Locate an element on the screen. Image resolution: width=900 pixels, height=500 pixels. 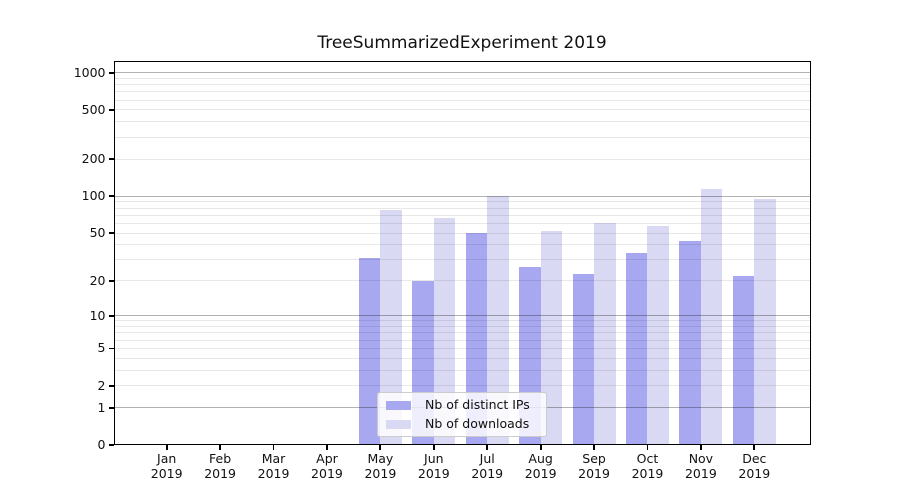
bar-distinct-ips-oct is located at coordinates (636, 349).